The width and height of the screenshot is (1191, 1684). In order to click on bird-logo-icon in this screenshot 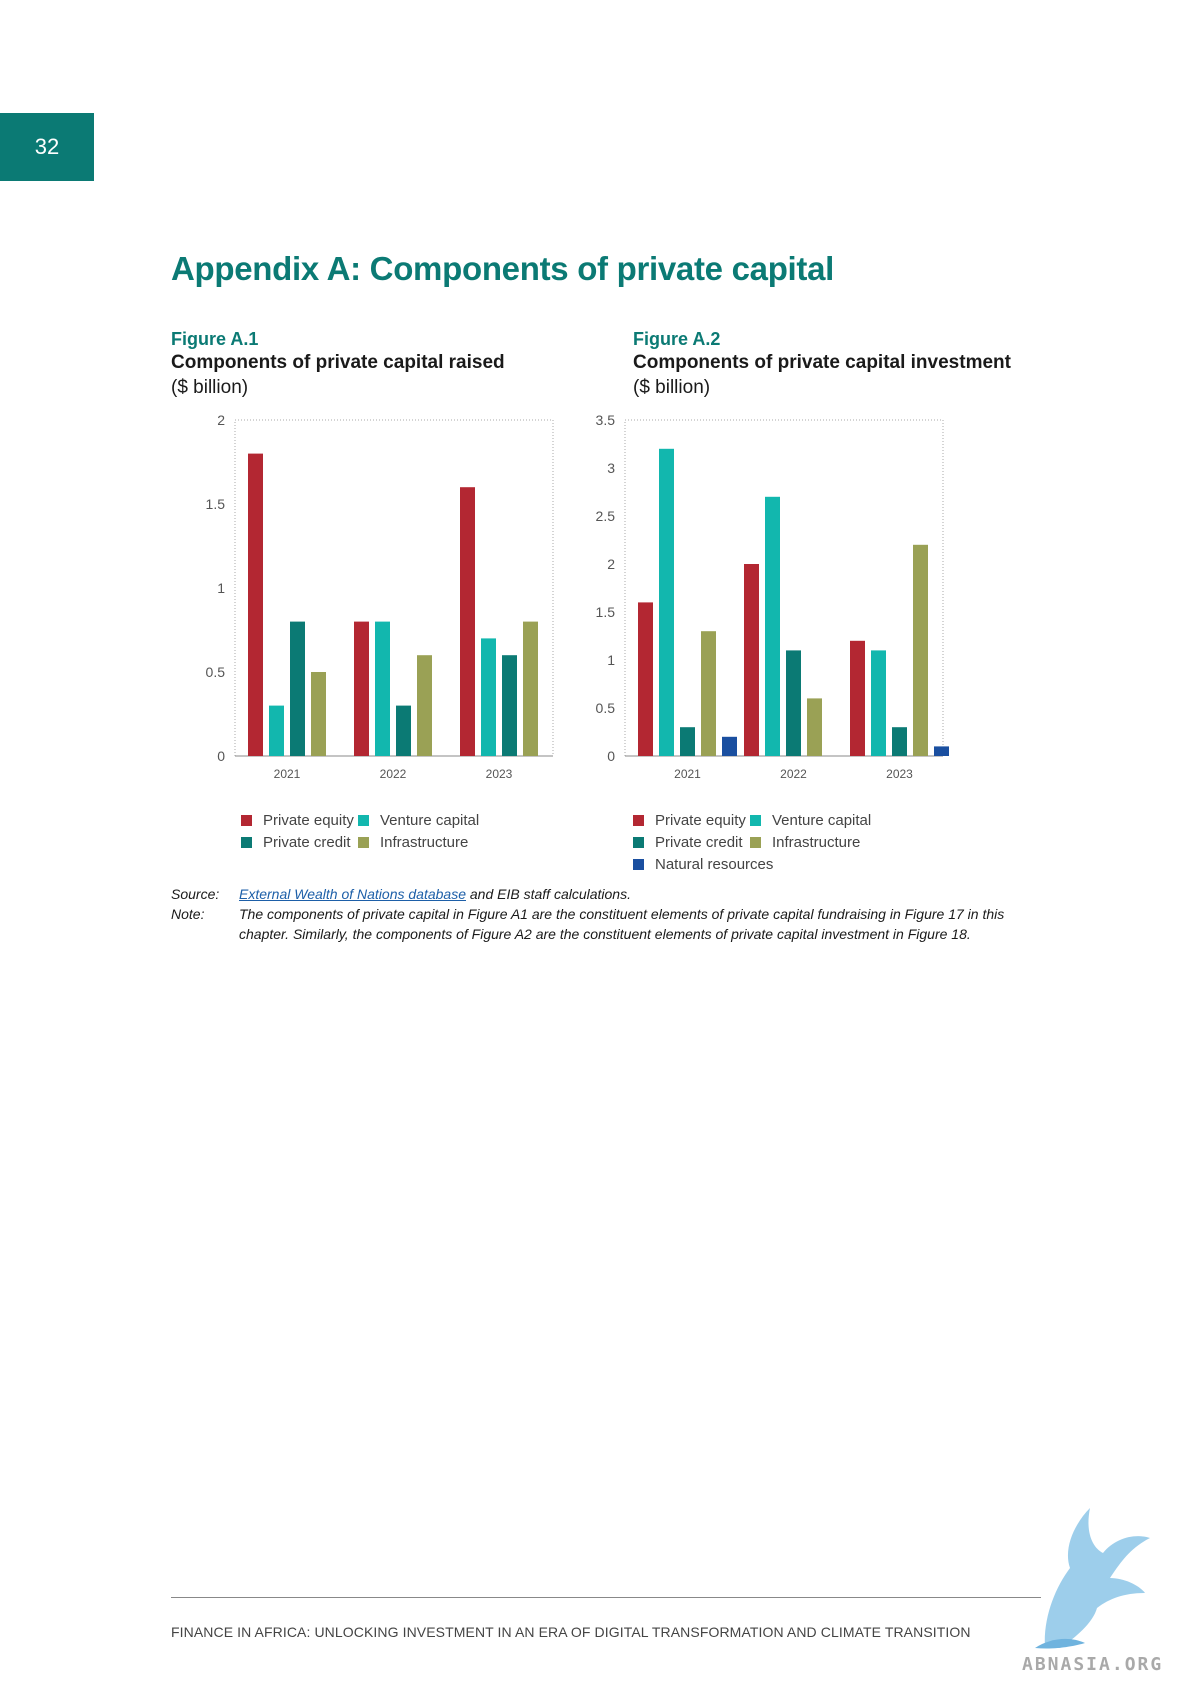, I will do `click(1092, 1578)`.